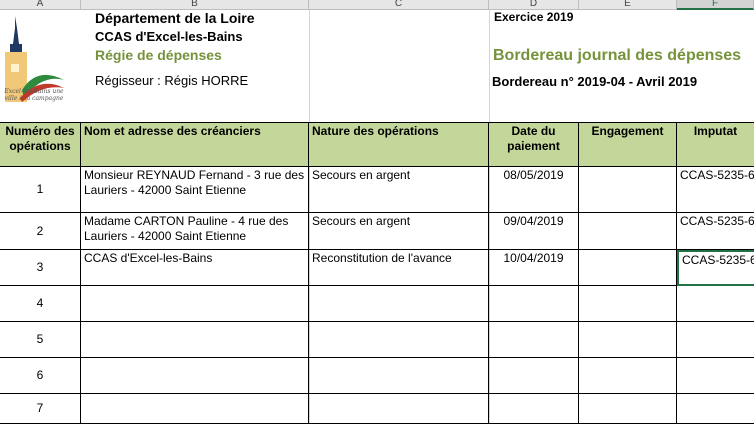 This screenshot has width=754, height=424. Describe the element at coordinates (628, 144) in the screenshot. I see `column-title: Engagement` at that location.